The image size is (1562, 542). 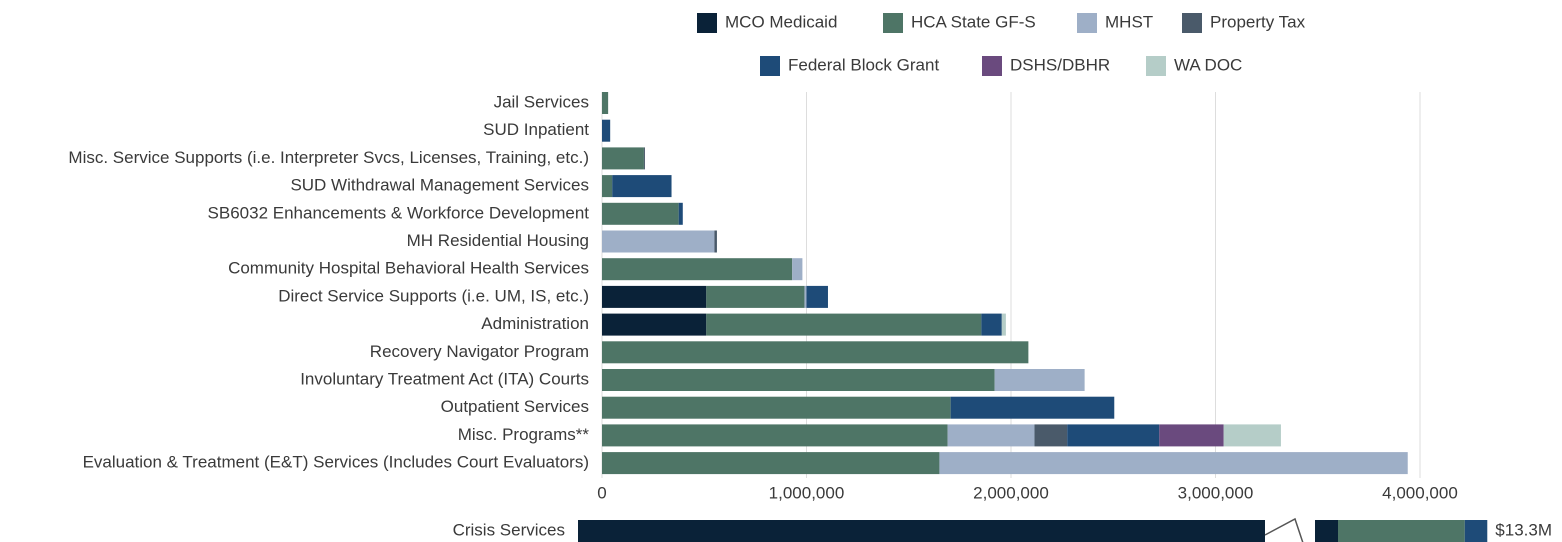 What do you see at coordinates (1258, 21) in the screenshot?
I see `legend-label: Property Tax` at bounding box center [1258, 21].